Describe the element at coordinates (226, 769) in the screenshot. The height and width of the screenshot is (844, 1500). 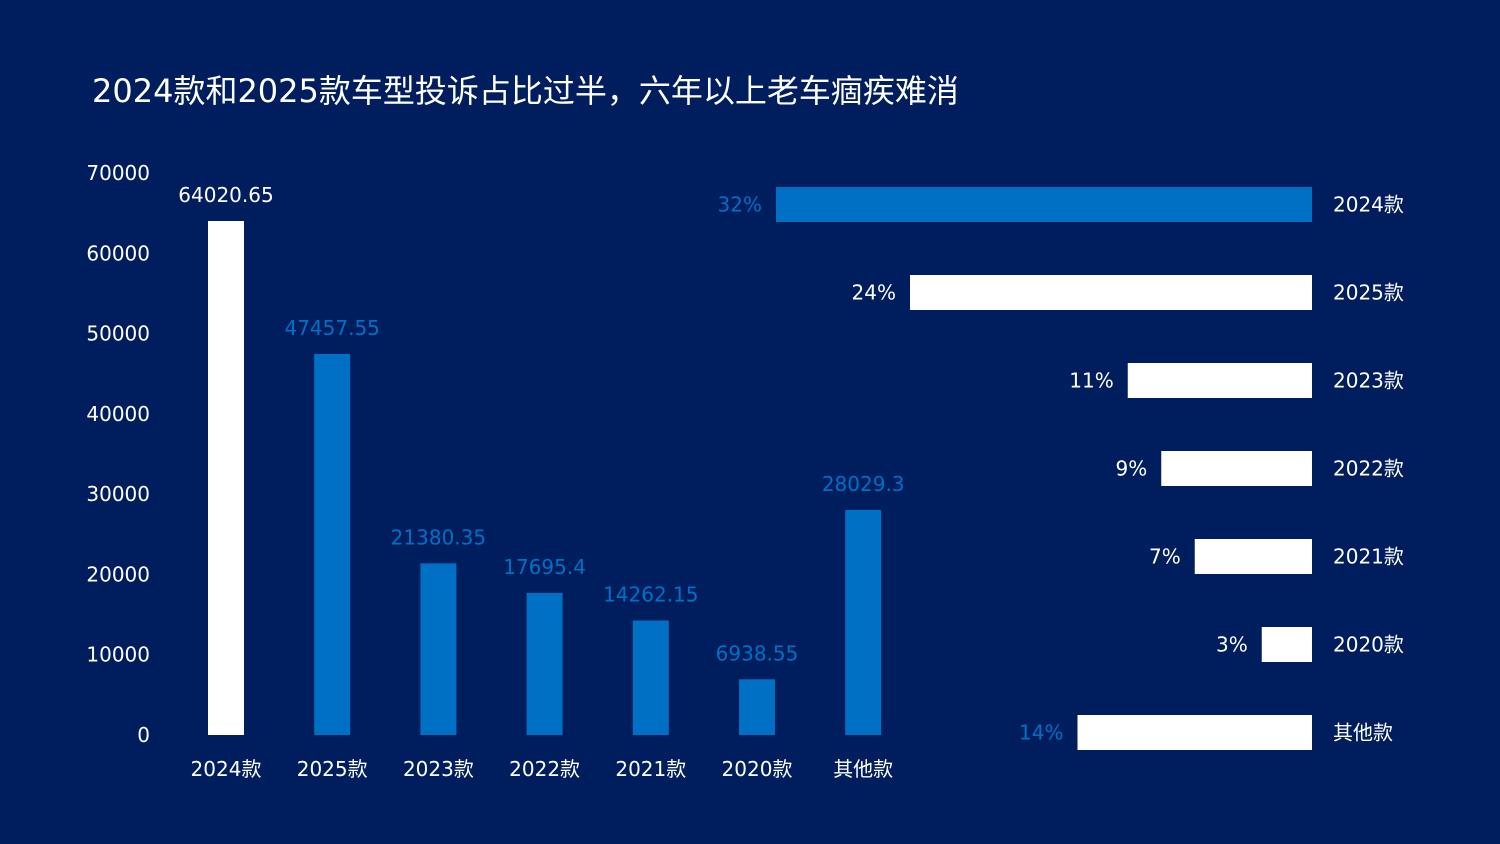
I see `x-tick-label: 2024款` at that location.